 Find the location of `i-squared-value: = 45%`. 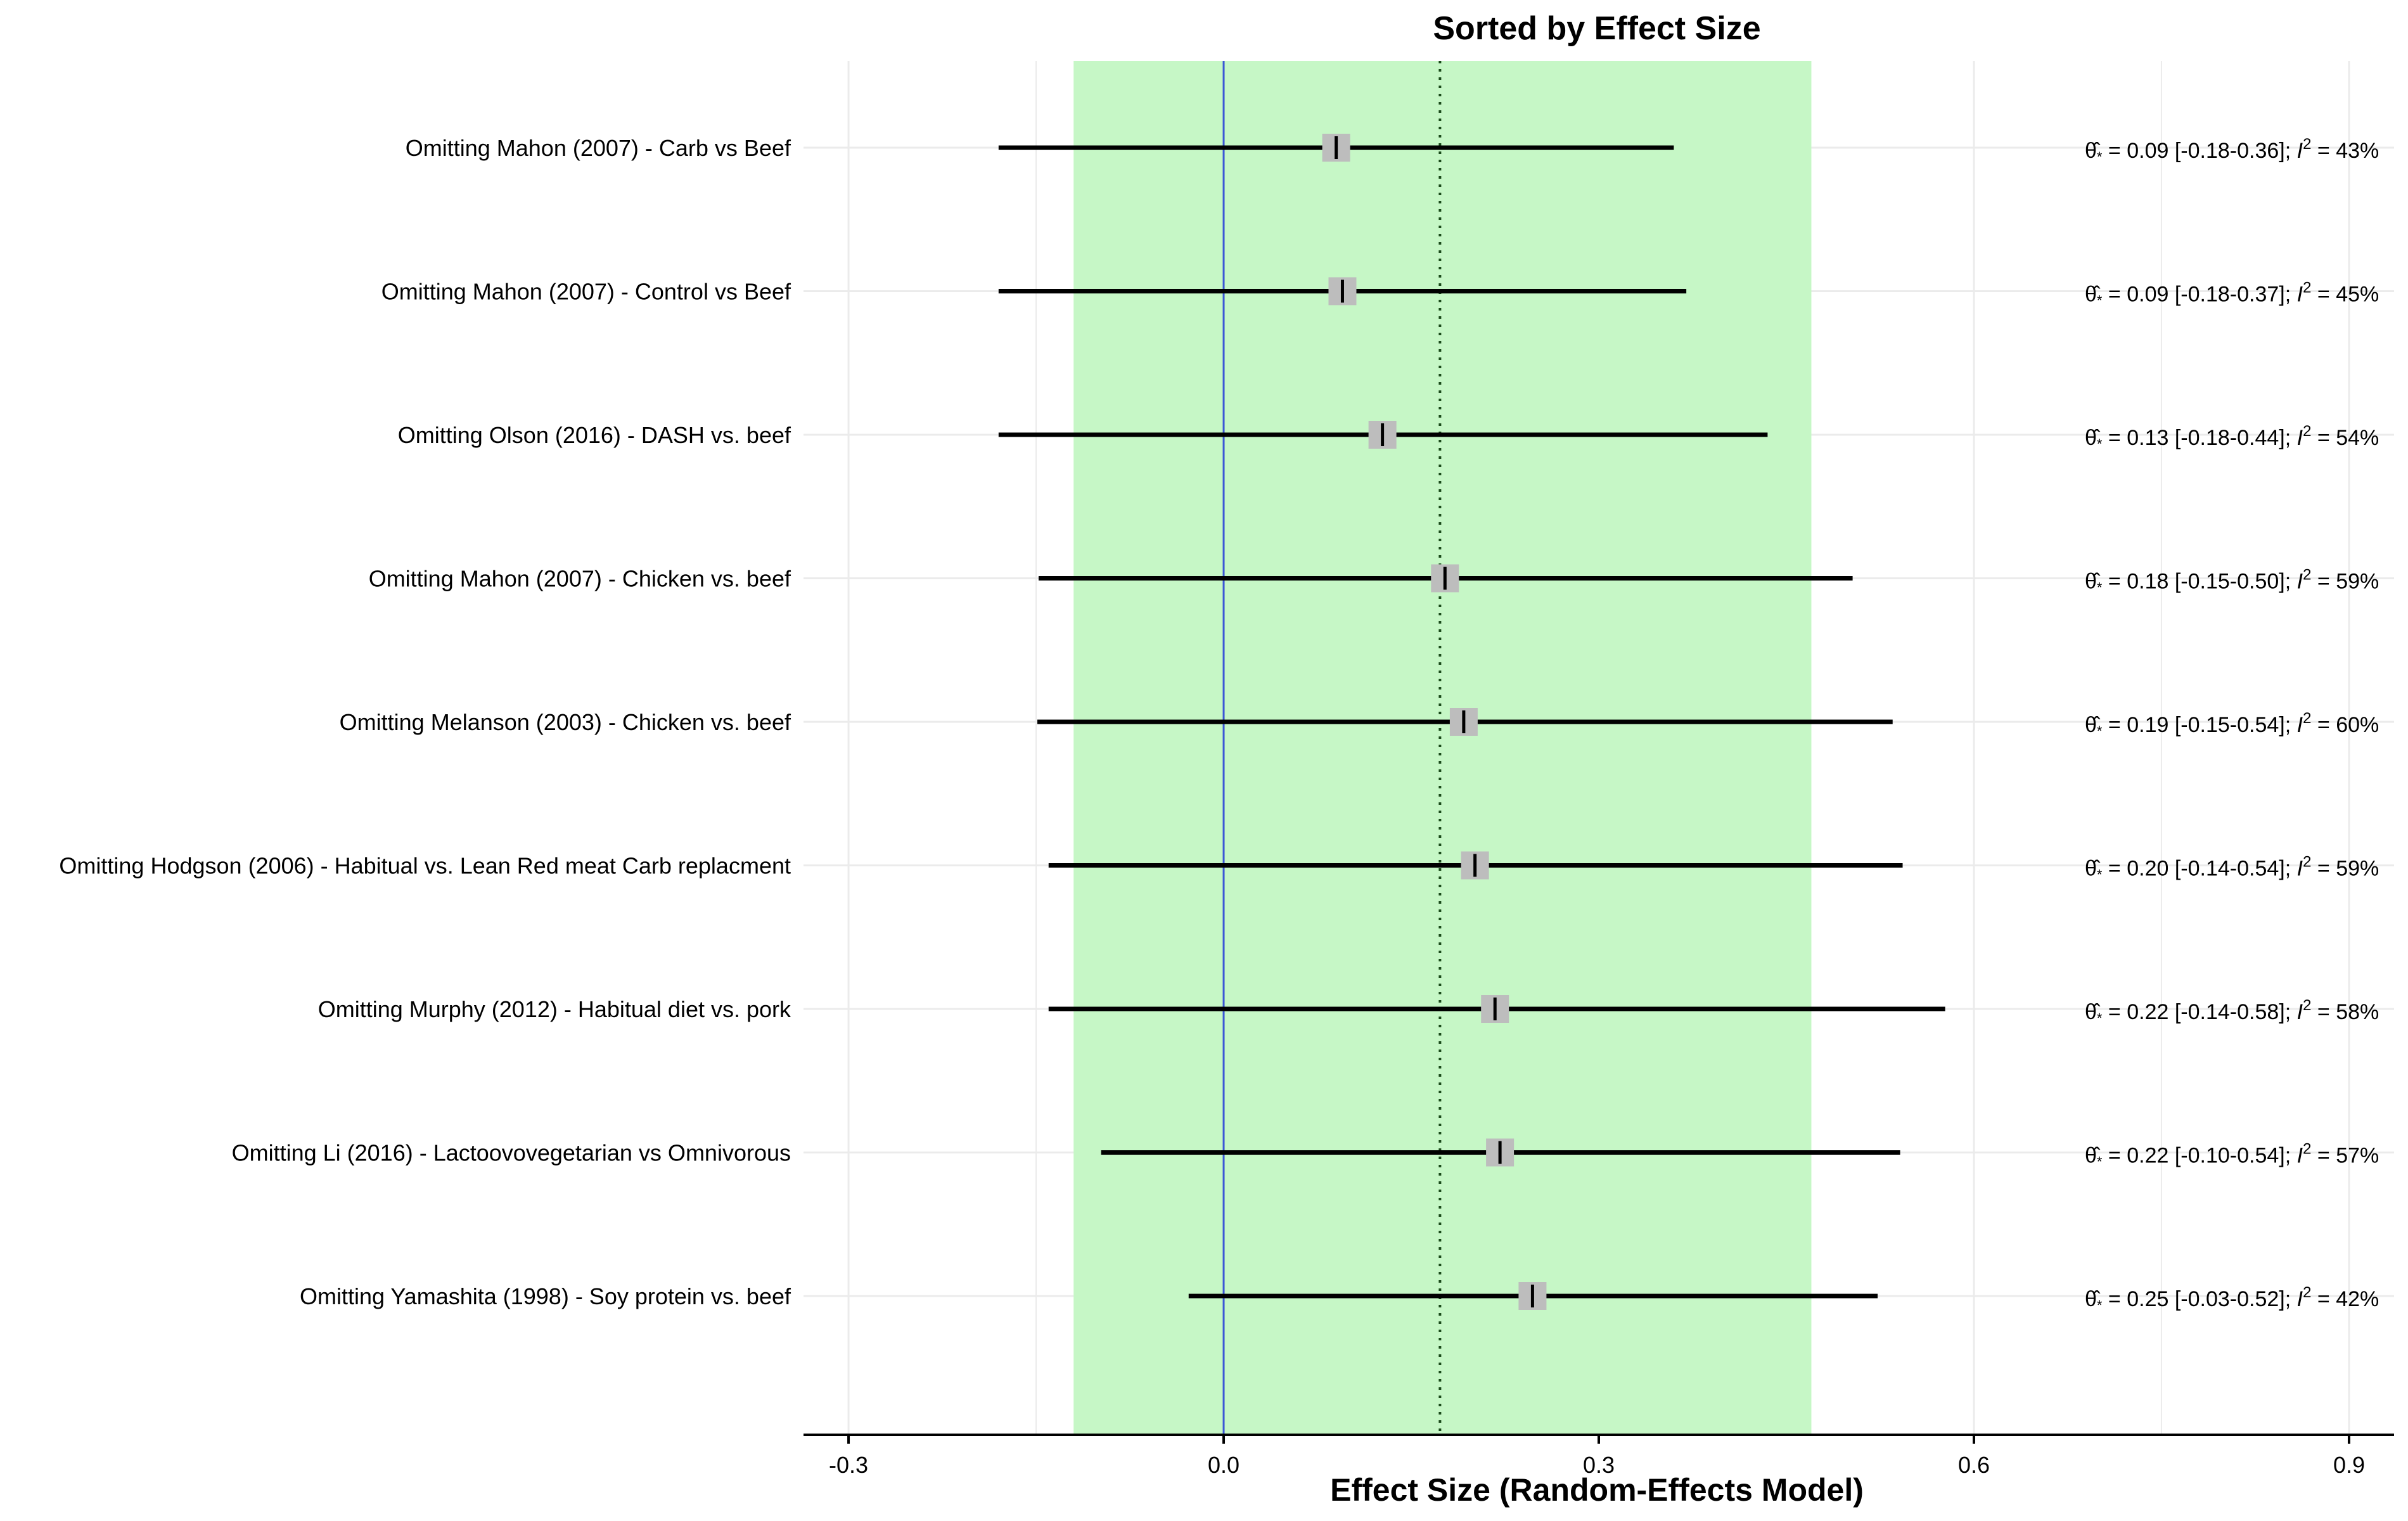

i-squared-value: = 45% is located at coordinates (2345, 295).